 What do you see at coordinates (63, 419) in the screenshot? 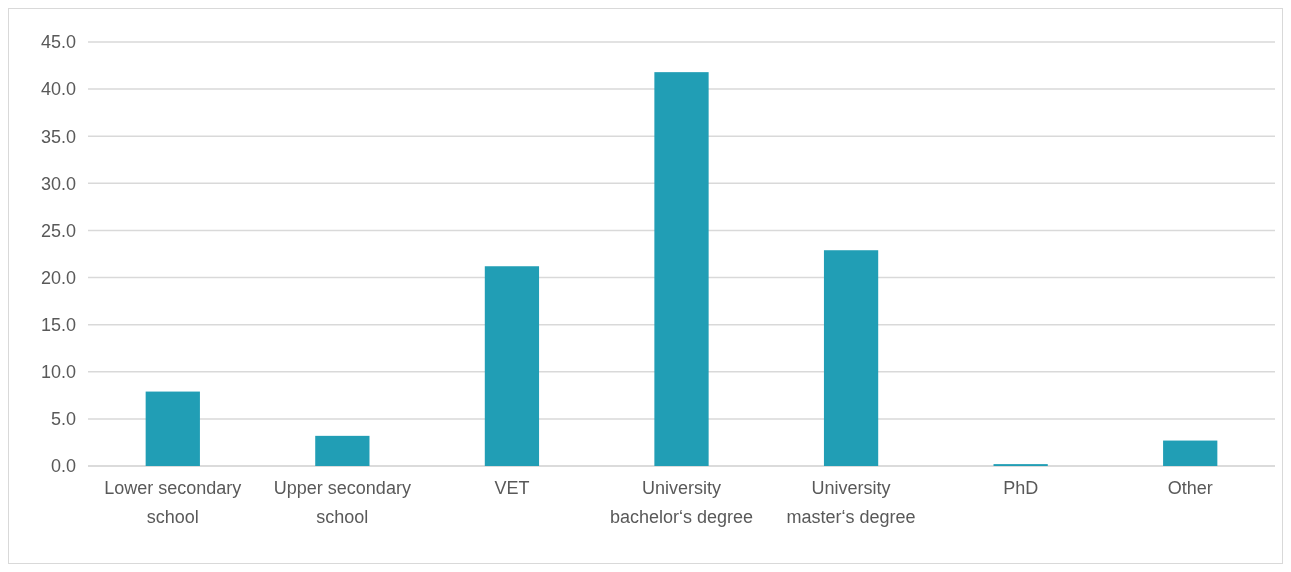
I see `y-tick-label: 5.0` at bounding box center [63, 419].